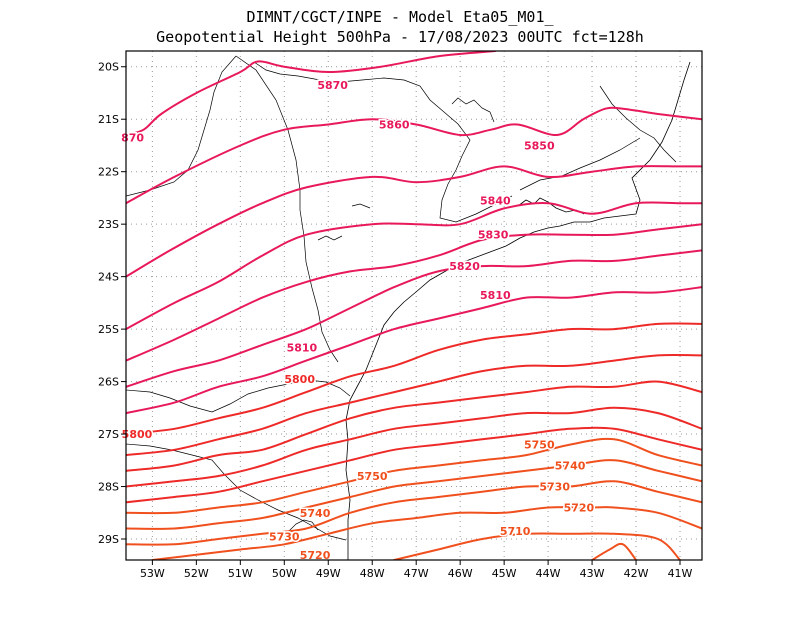  What do you see at coordinates (240, 573) in the screenshot?
I see `lon-tick-label: 51W` at bounding box center [240, 573].